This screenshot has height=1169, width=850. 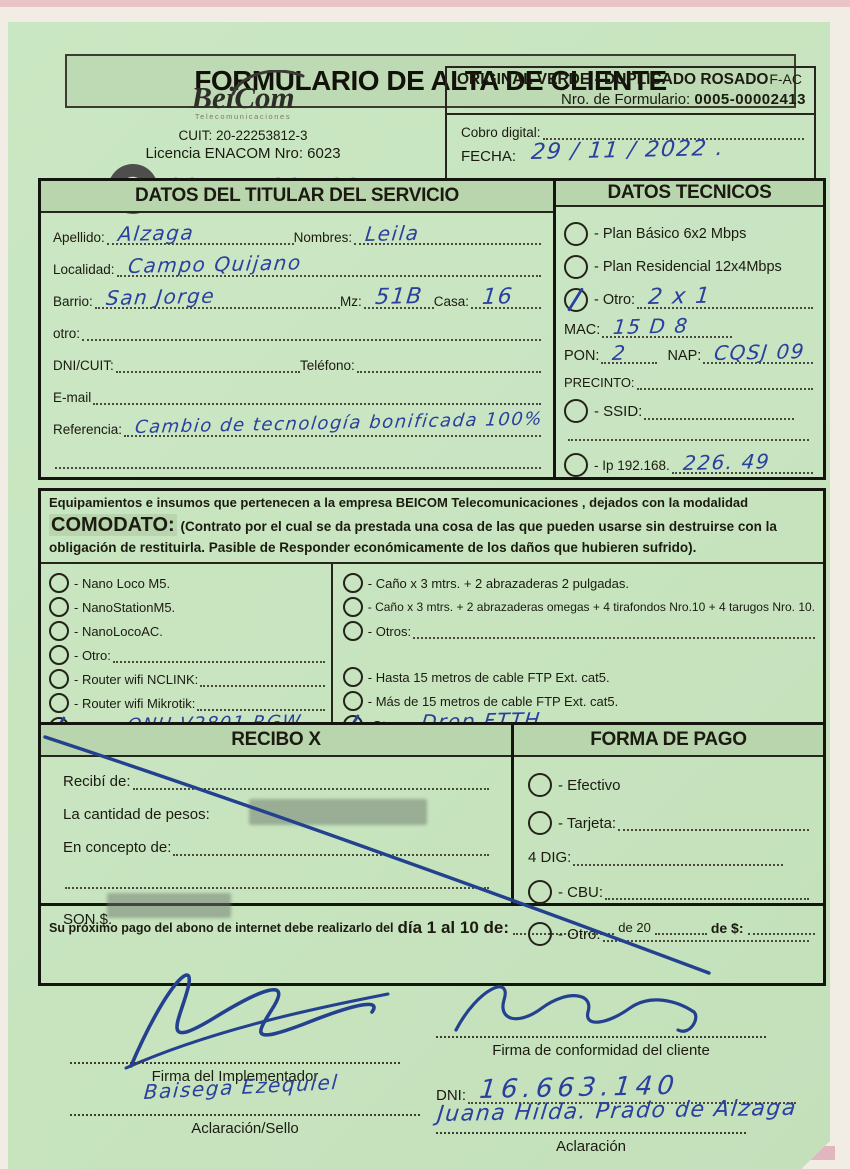 I want to click on ssid-label: - SSID:, so click(x=618, y=411).